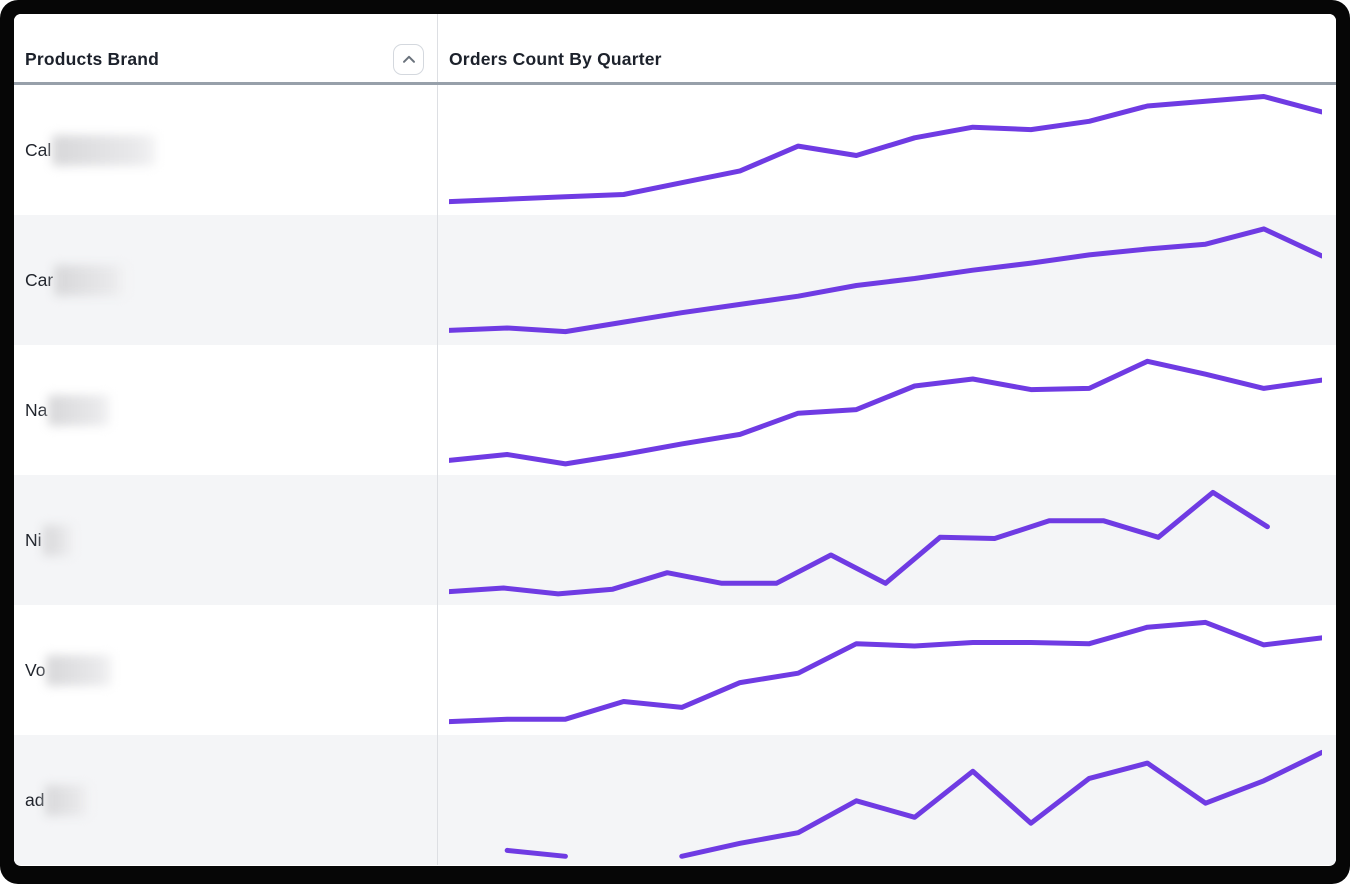  I want to click on header-cell-products-brand: Products Brand, so click(226, 48).